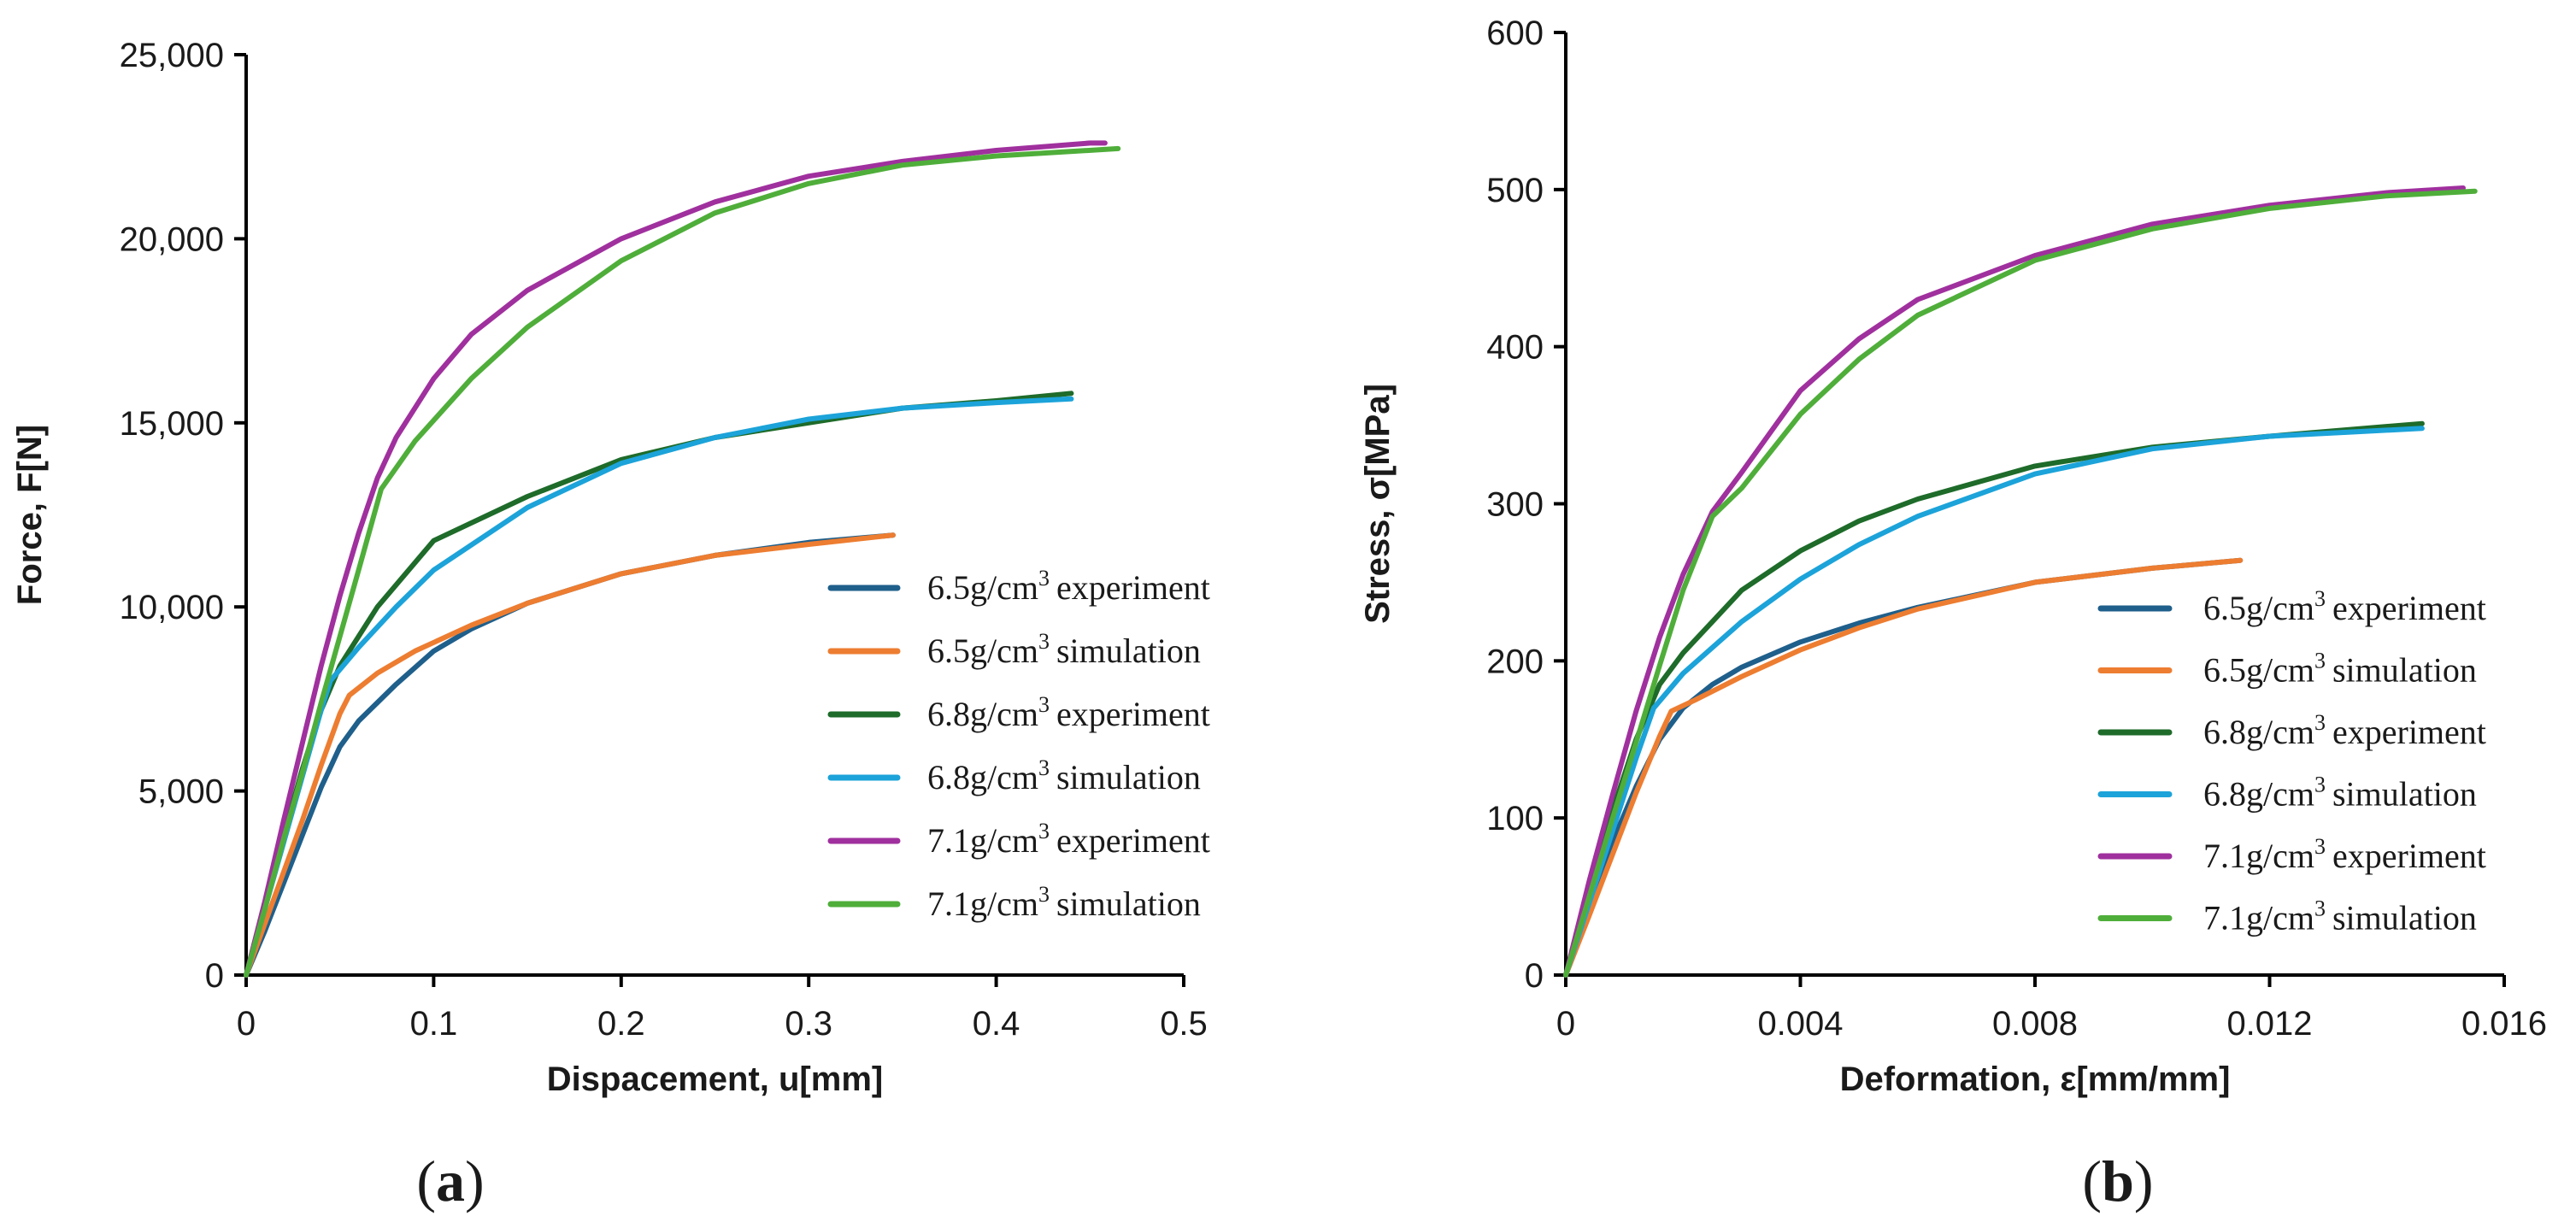  What do you see at coordinates (996, 1024) in the screenshot?
I see `x-tick-label: 0.4` at bounding box center [996, 1024].